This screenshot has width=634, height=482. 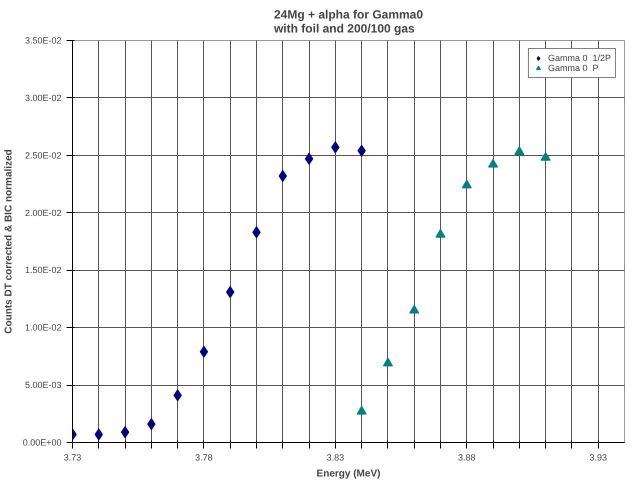 I want to click on y-tick-label: 1.00E-02, so click(x=43, y=327).